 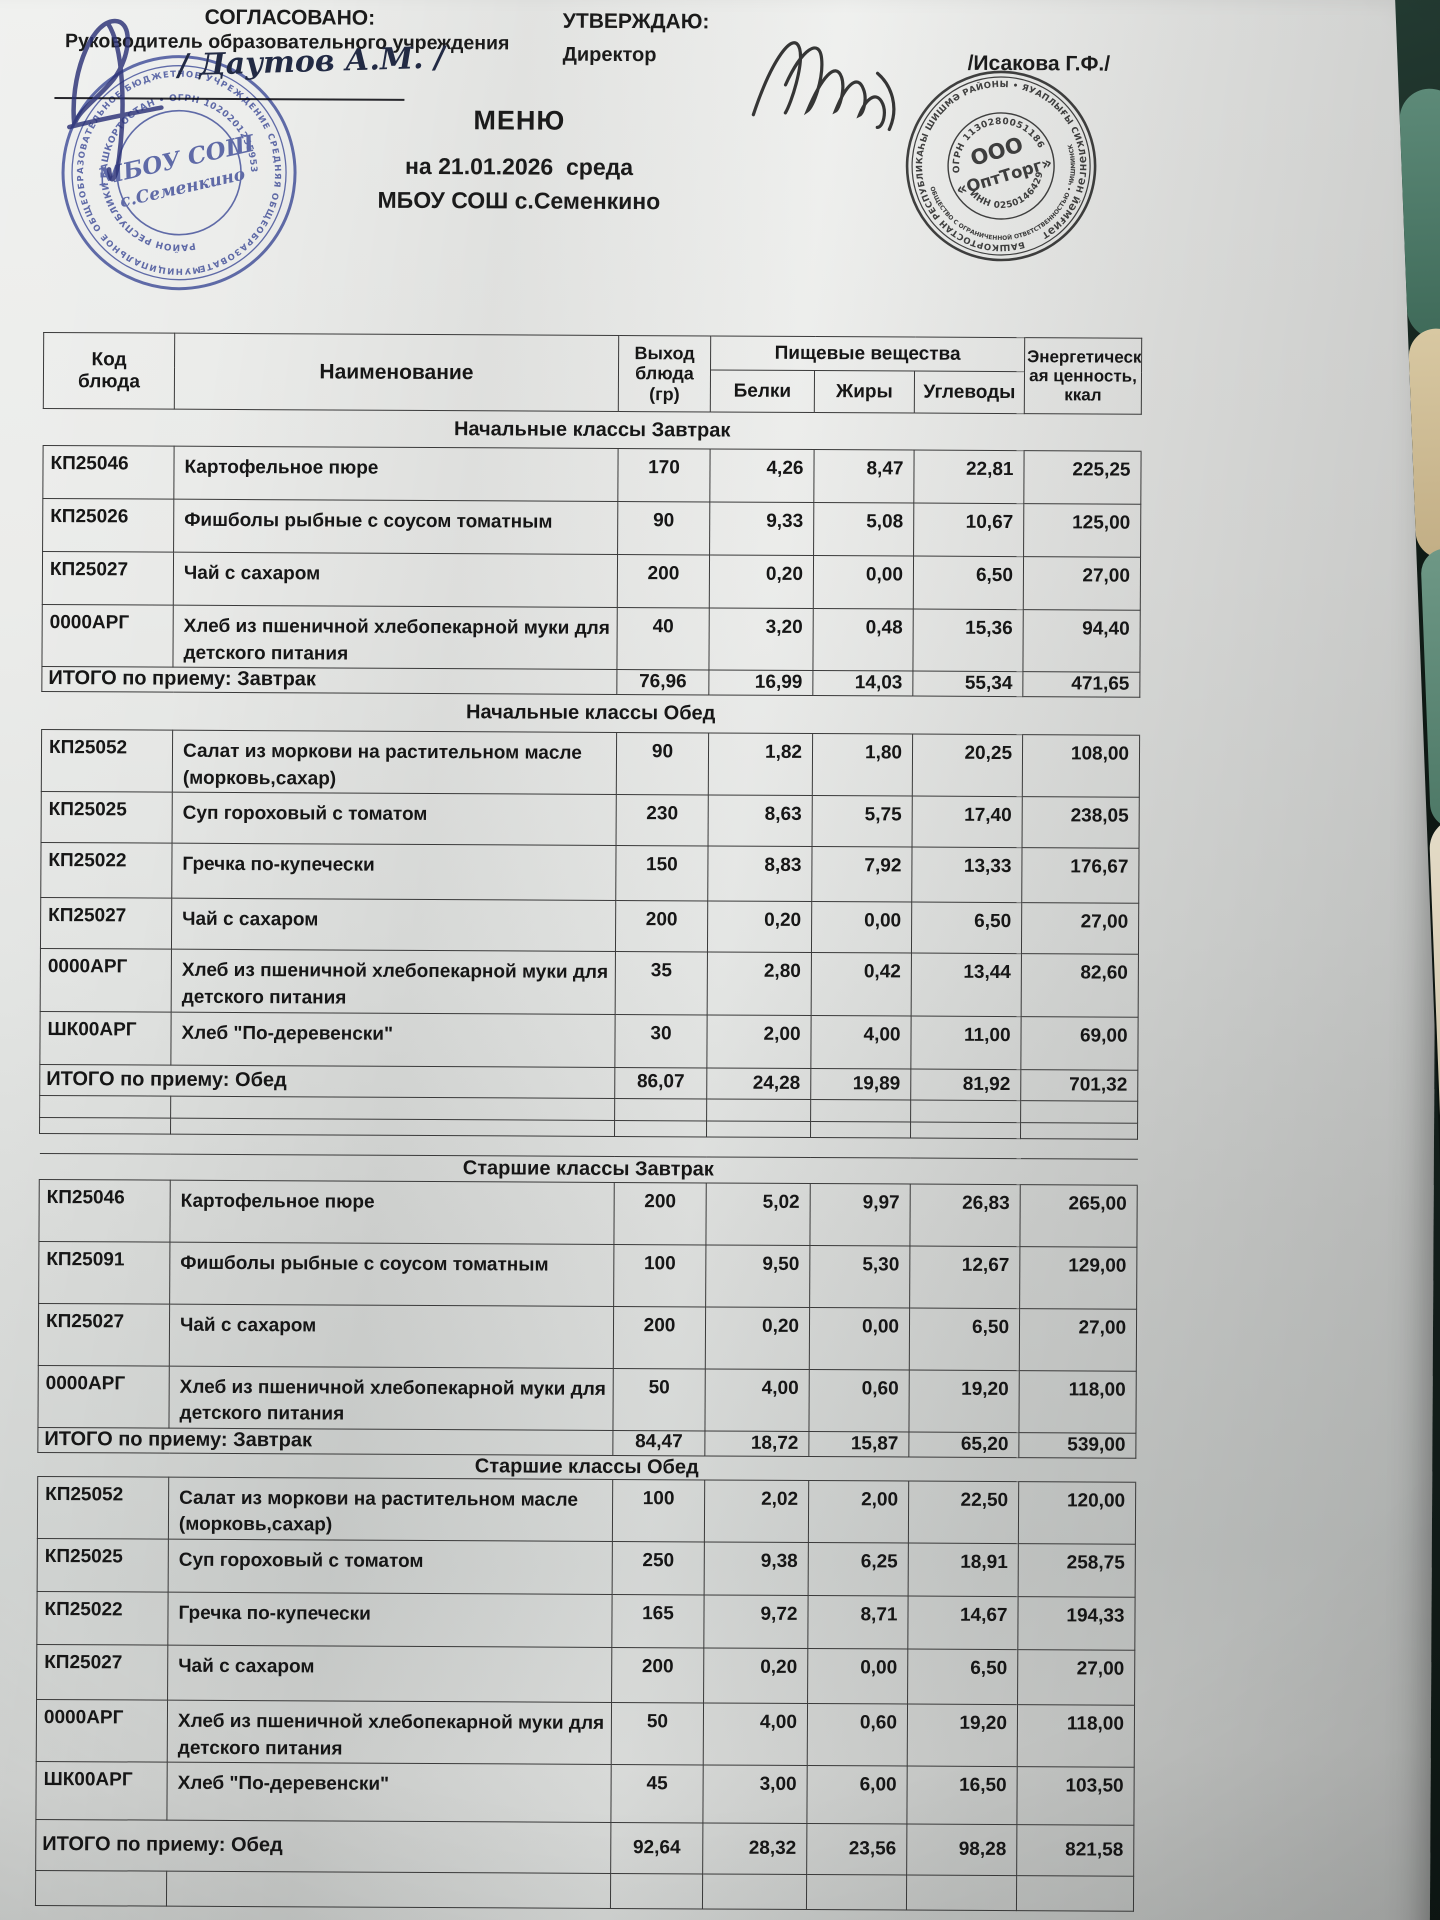 What do you see at coordinates (664, 373) in the screenshot?
I see `header-output: Выход блюда (гр)` at bounding box center [664, 373].